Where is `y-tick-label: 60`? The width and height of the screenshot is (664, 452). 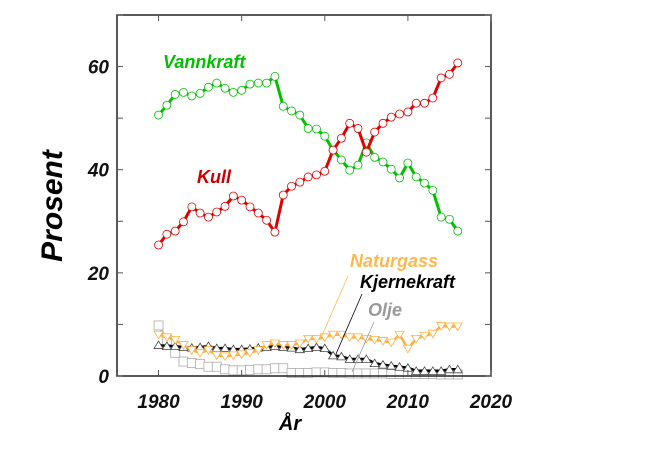 y-tick-label: 60 is located at coordinates (99, 68).